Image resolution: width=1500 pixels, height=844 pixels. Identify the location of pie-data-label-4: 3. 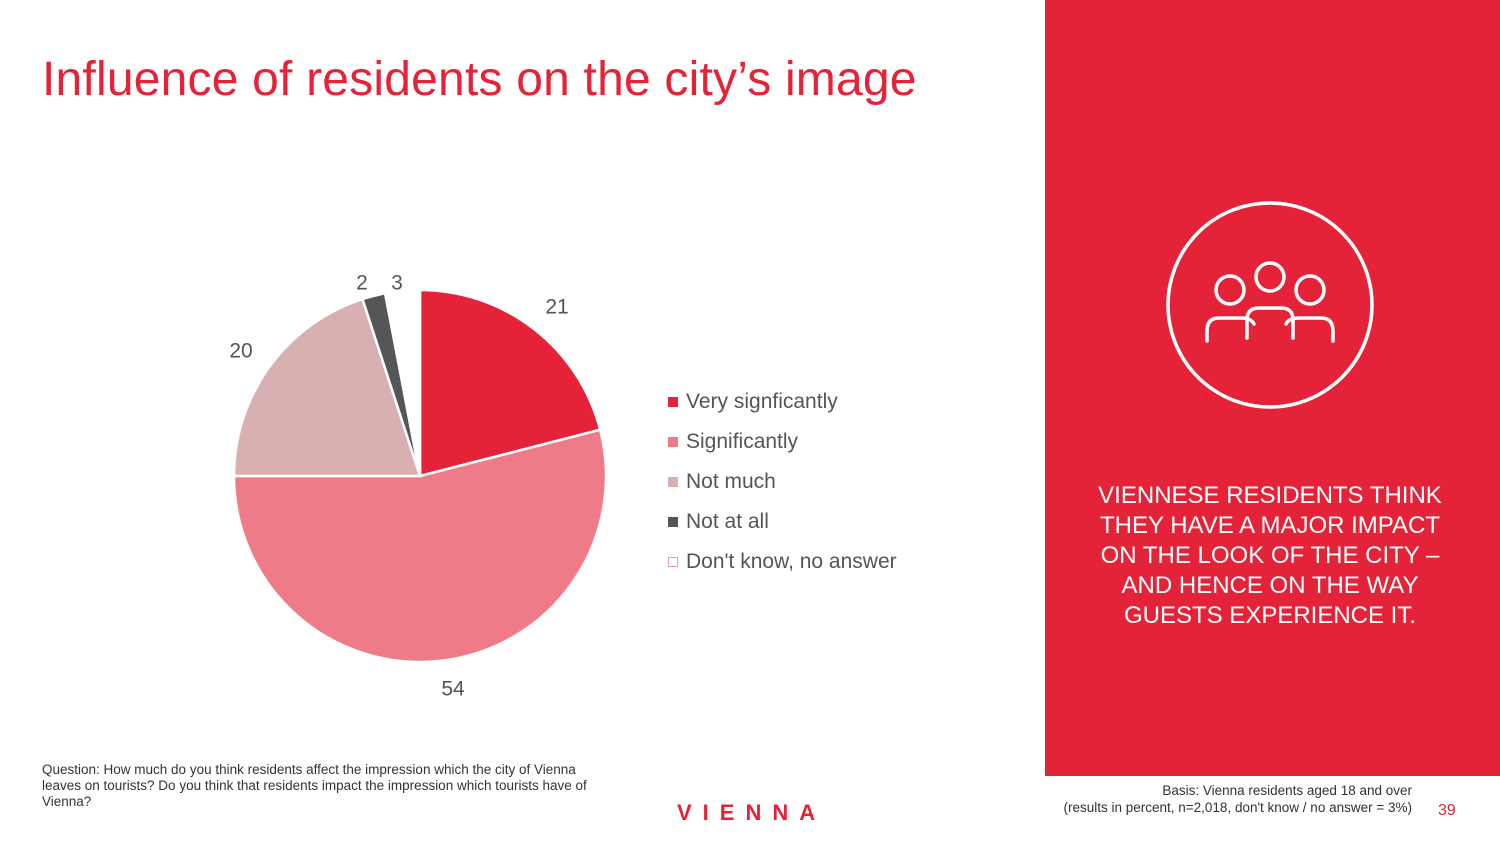
(397, 283).